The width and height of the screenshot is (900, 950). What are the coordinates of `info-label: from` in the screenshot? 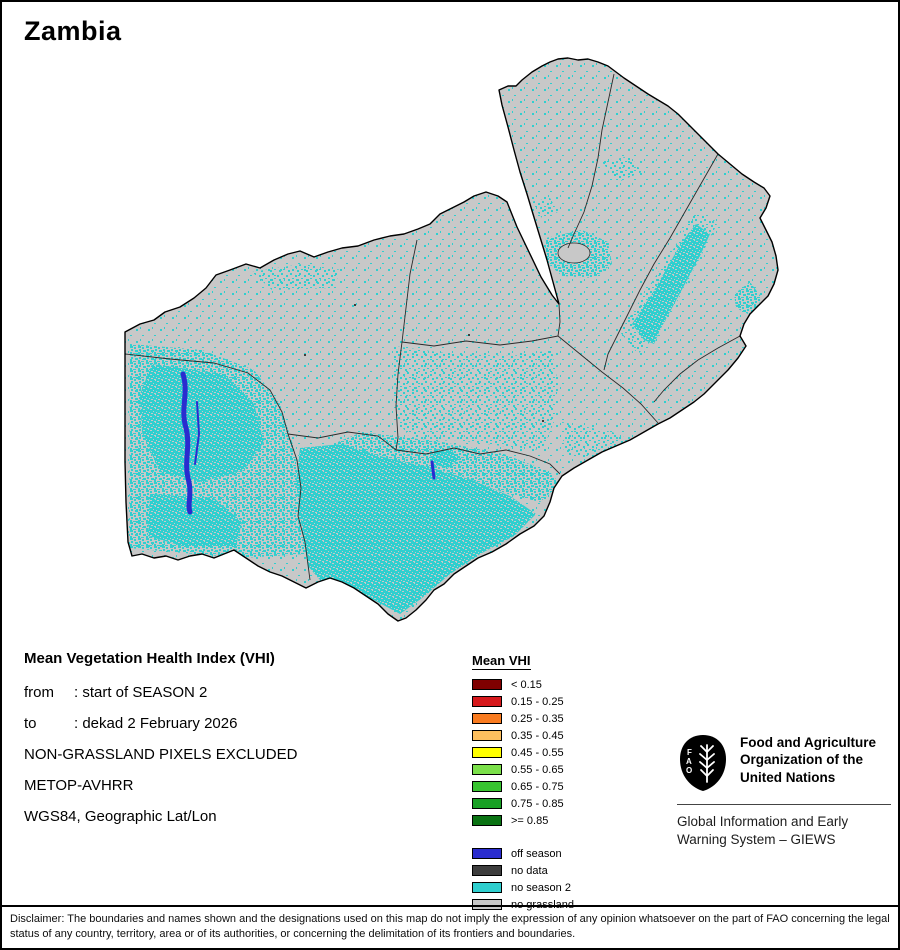 It's located at (39, 692).